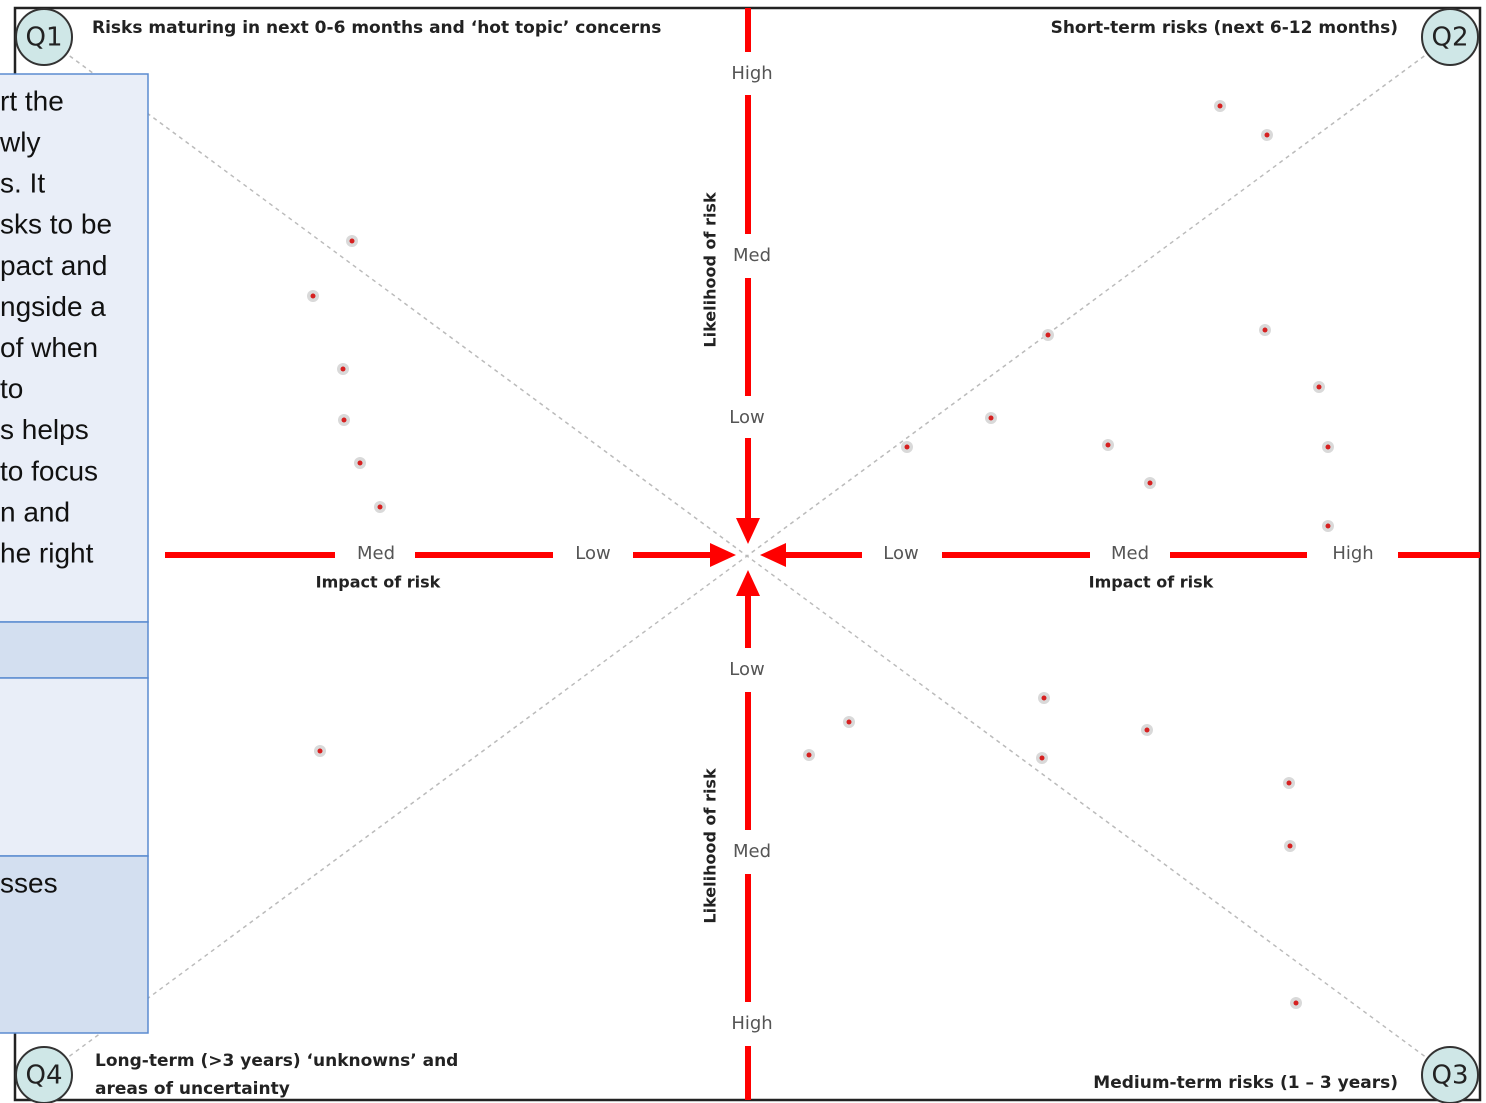  Describe the element at coordinates (22, 183) in the screenshot. I see `panel-text: s. It` at that location.